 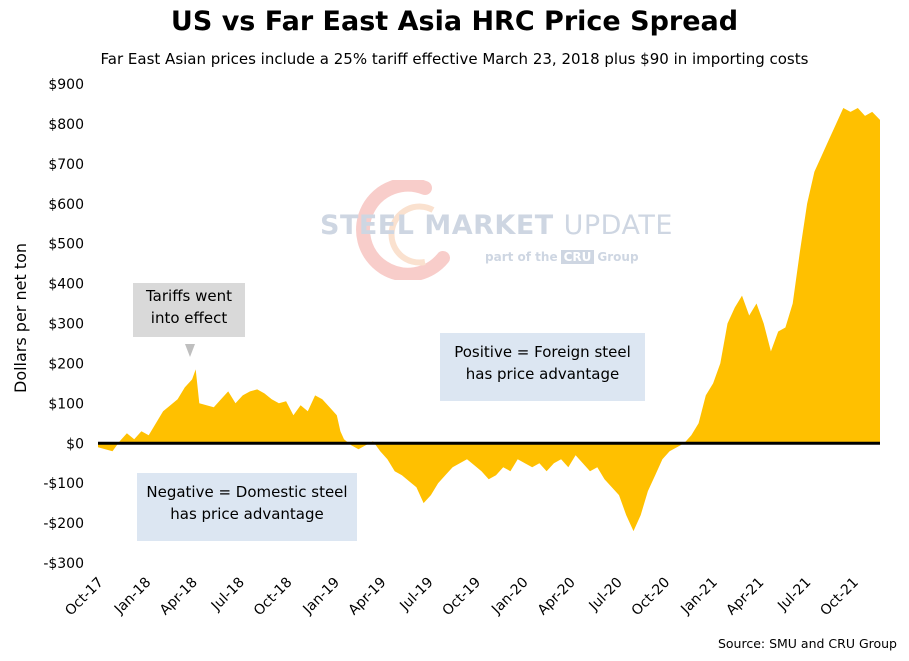 I want to click on source-note: Source: SMU and CRU Group, so click(x=807, y=643).